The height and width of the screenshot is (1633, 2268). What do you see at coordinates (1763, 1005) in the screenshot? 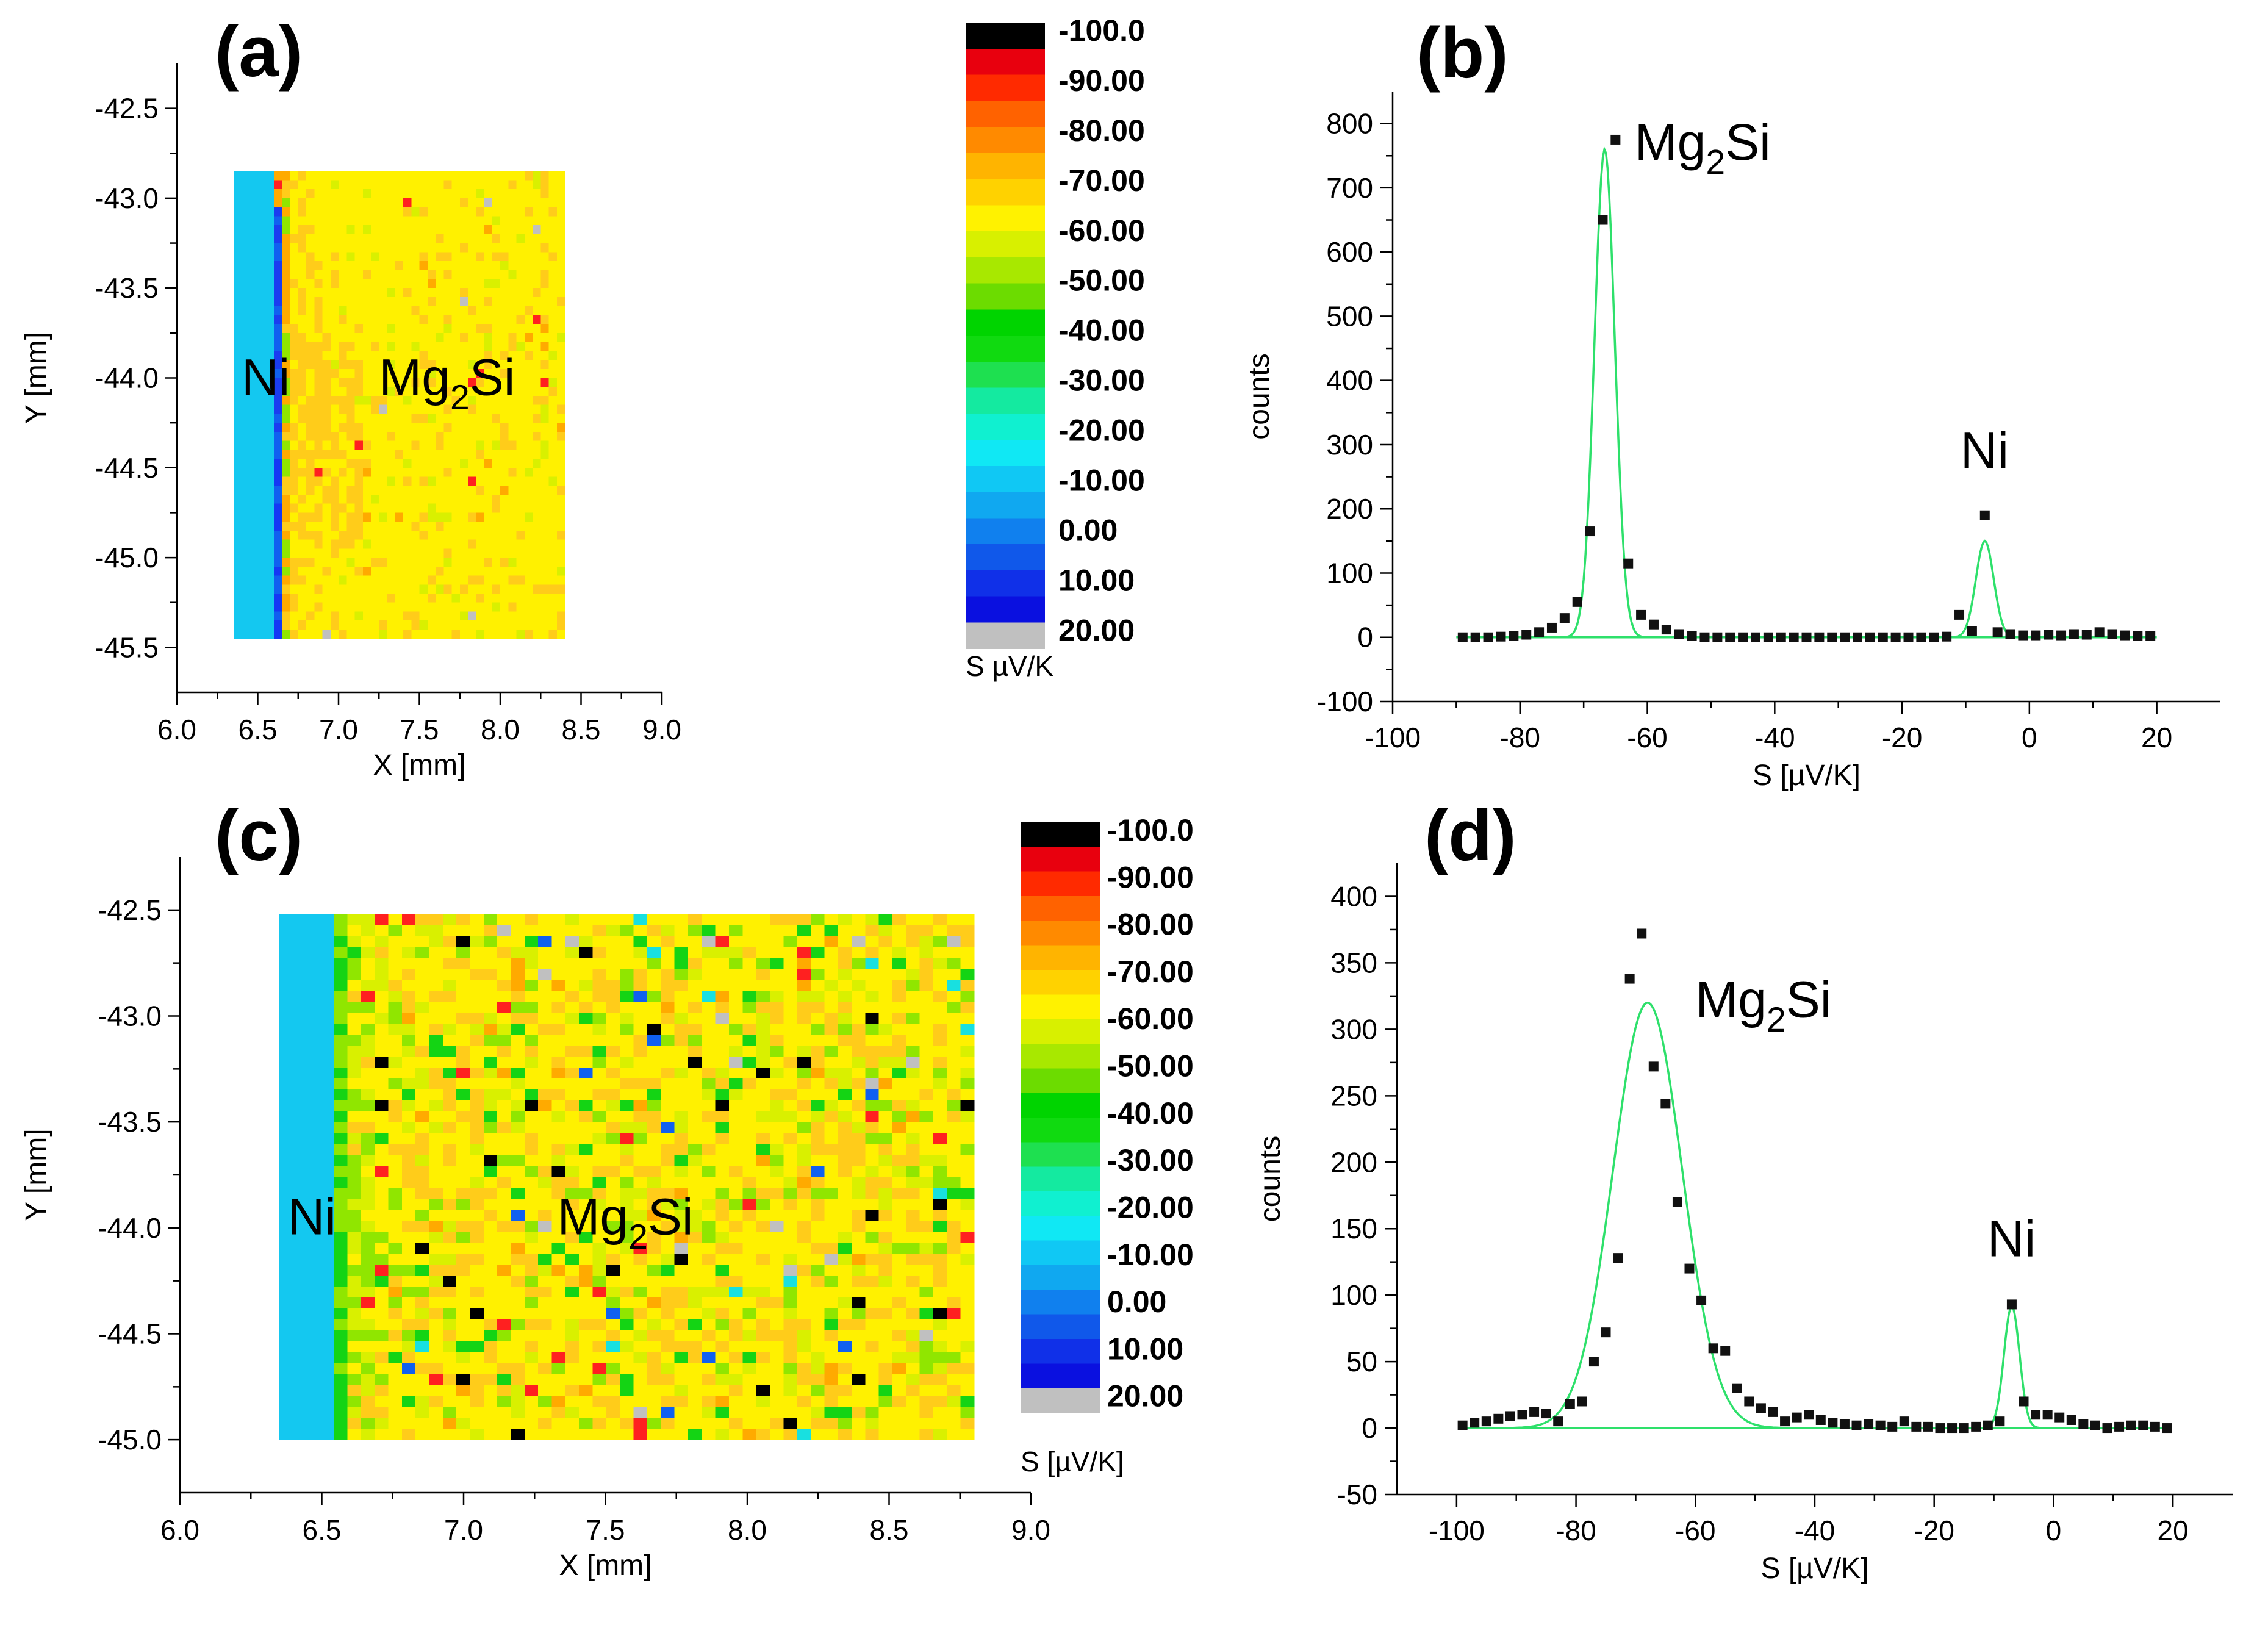
I see `mg2si-peak-label: Mg2Si` at bounding box center [1763, 1005].